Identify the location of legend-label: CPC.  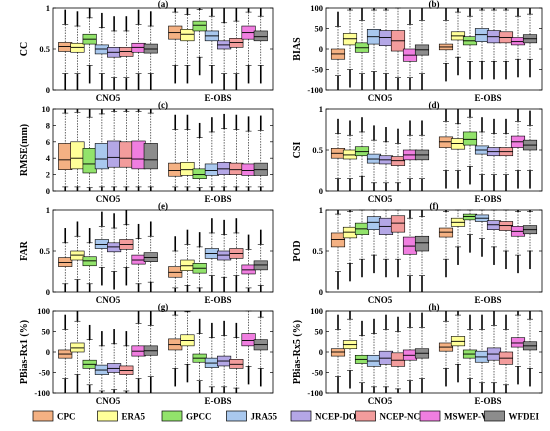
(66, 417).